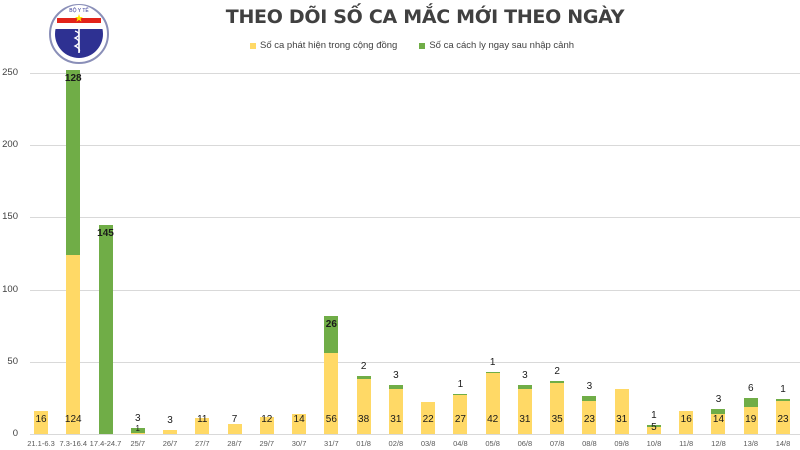 Image resolution: width=800 pixels, height=450 pixels. I want to click on legend-item-imported: Số ca cách ly ngay sau nhập cảnh, so click(496, 45).